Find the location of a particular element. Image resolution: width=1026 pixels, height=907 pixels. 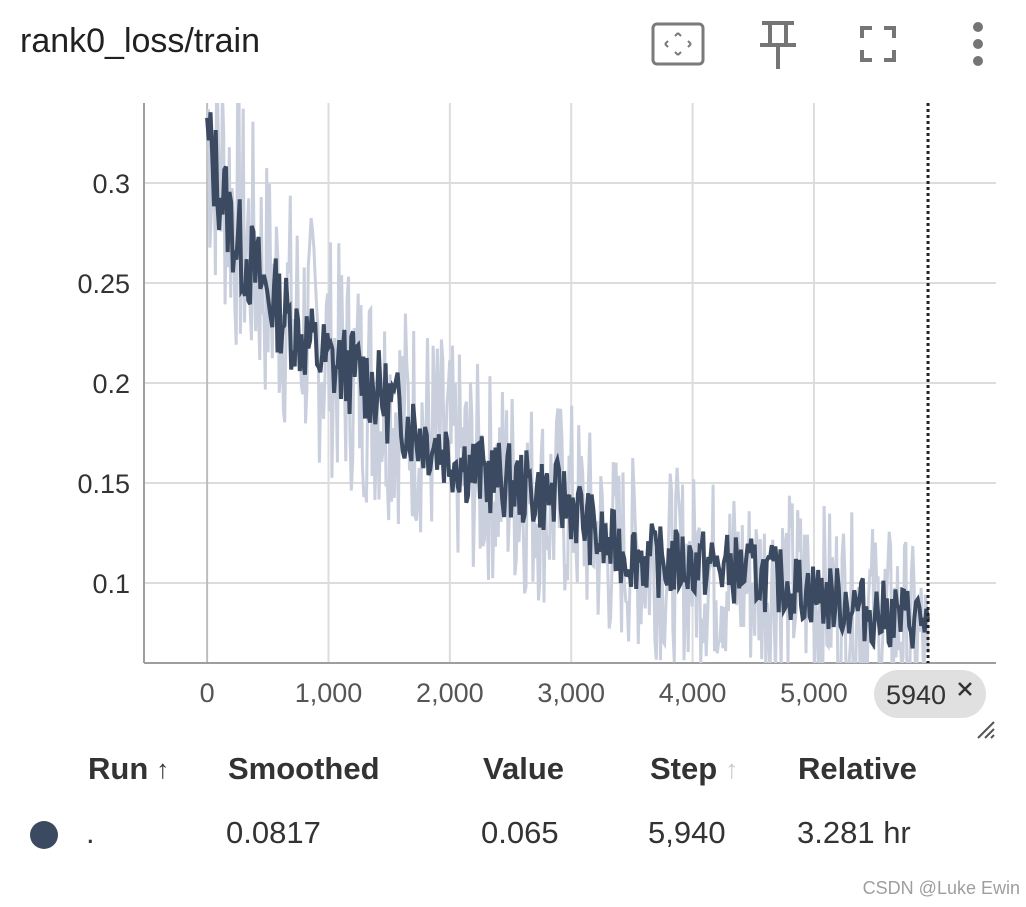

y-tick-label: 0.15 is located at coordinates (103, 484).